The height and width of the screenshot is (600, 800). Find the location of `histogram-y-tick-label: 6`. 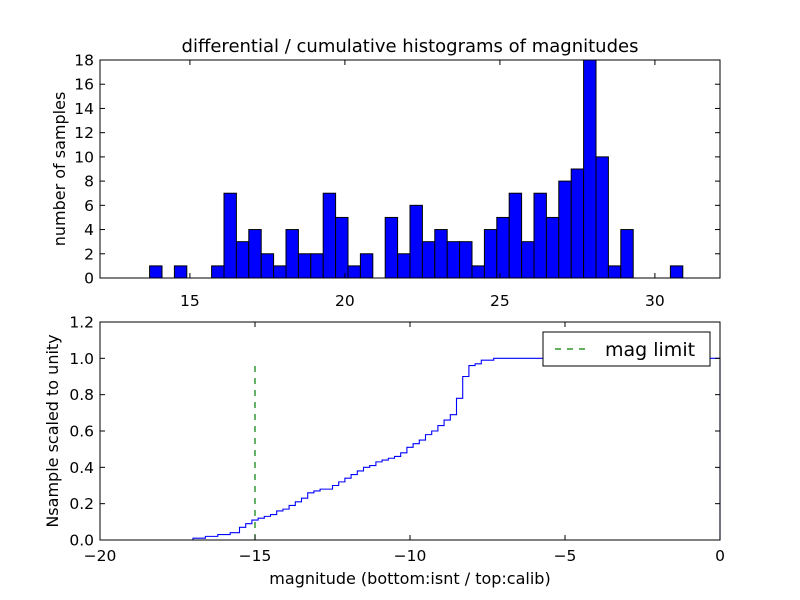

histogram-y-tick-label: 6 is located at coordinates (89, 206).